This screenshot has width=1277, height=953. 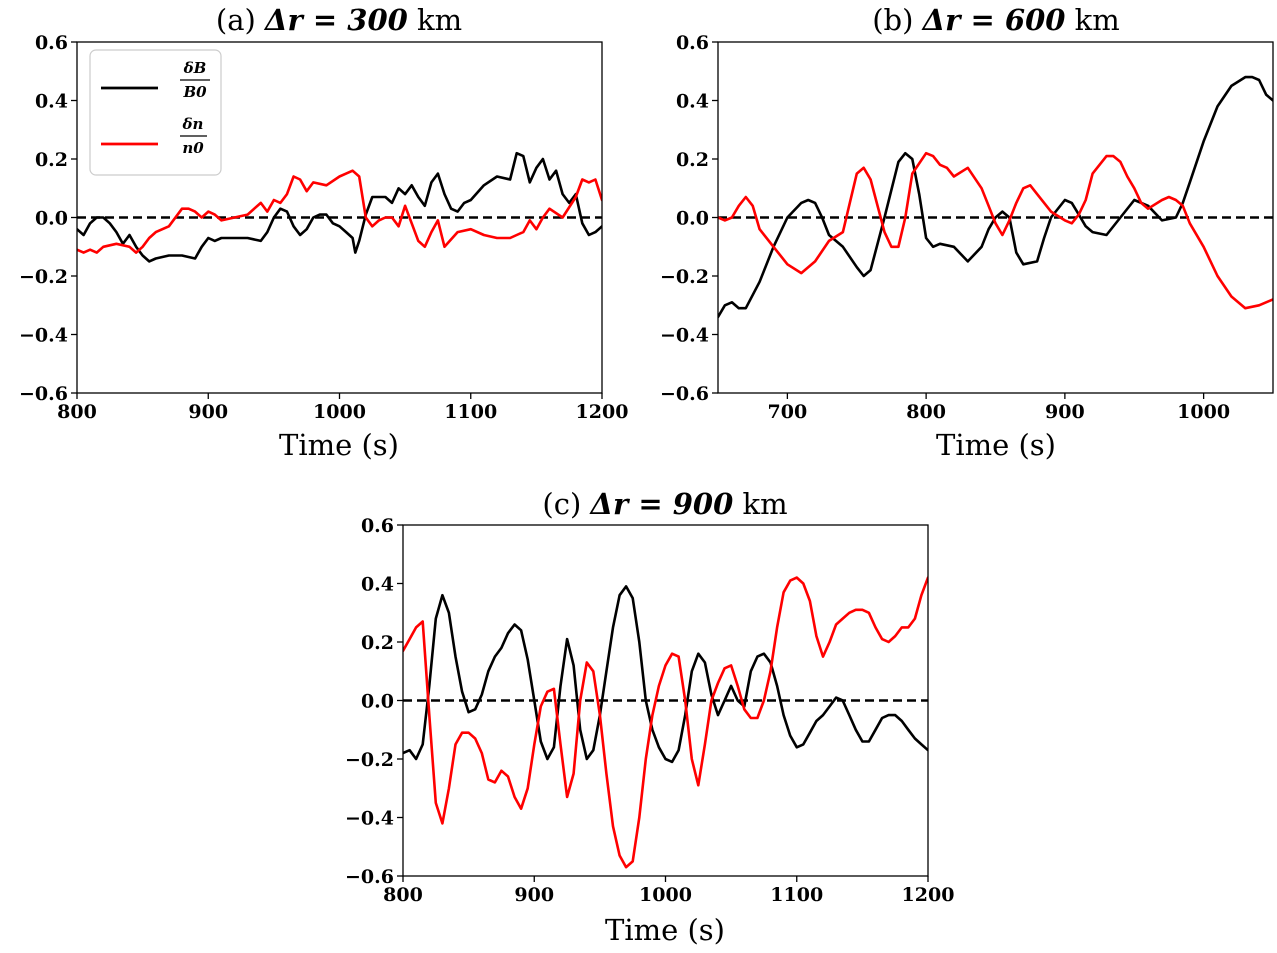 What do you see at coordinates (665, 674) in the screenshot?
I see `panel-c-series-db` at bounding box center [665, 674].